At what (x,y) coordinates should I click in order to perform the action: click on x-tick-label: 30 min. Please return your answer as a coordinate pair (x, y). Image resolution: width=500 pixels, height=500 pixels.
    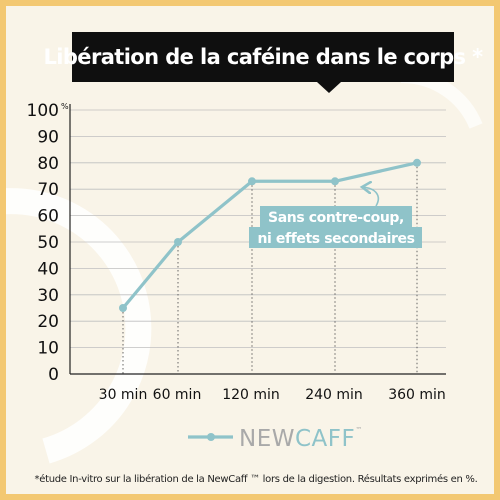
    Looking at the image, I should click on (123, 395).